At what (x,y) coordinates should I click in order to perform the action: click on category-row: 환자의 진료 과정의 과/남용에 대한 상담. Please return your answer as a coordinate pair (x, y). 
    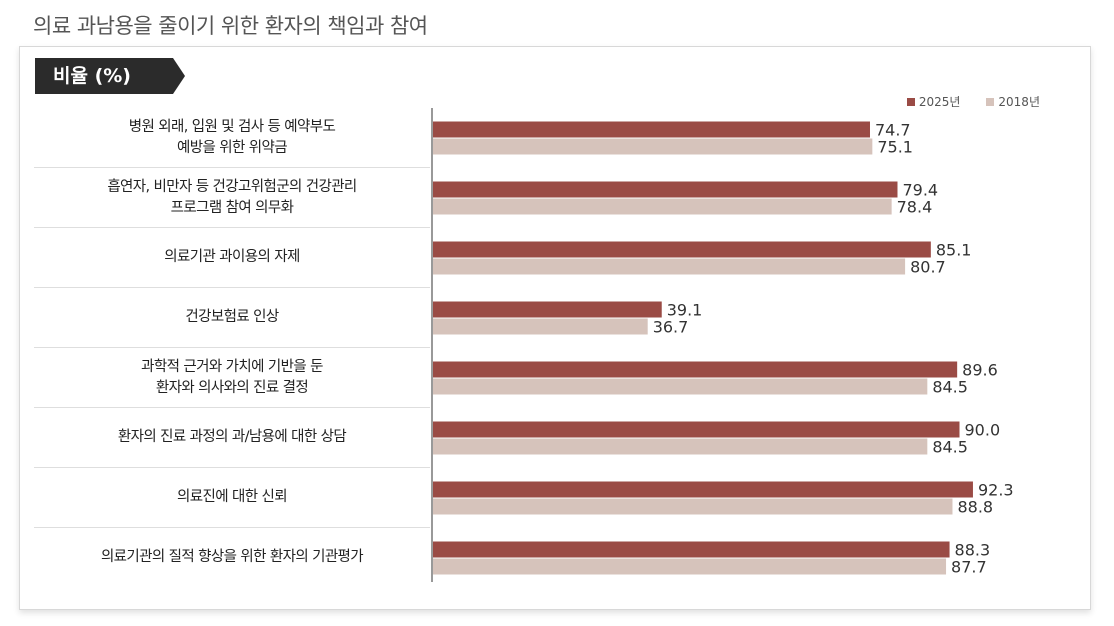
    Looking at the image, I should click on (232, 438).